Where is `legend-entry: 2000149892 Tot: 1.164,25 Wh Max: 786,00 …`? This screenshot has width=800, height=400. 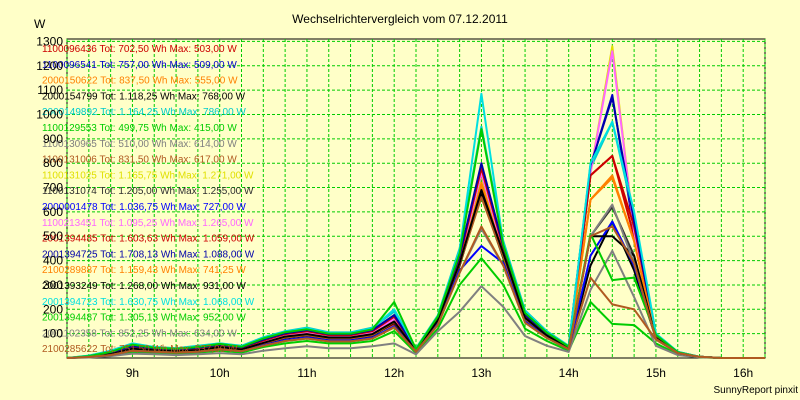 legend-entry: 2000149892 Tot: 1.164,25 Wh Max: 786,00 … is located at coordinates (144, 112).